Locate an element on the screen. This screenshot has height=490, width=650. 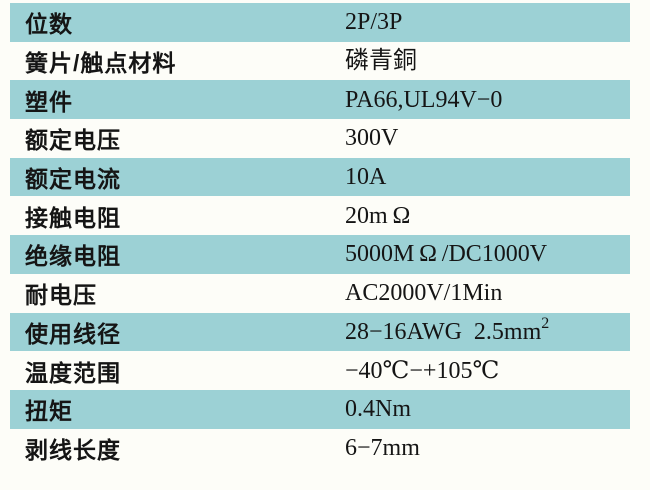
spec-value: 磷青銅 is located at coordinates (381, 61).